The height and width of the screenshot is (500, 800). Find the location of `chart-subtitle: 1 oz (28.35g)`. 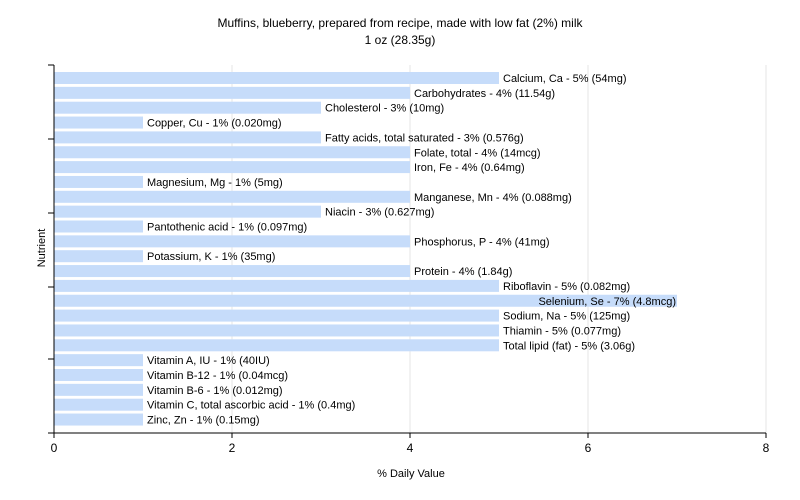

chart-subtitle: 1 oz (28.35g) is located at coordinates (400, 40).